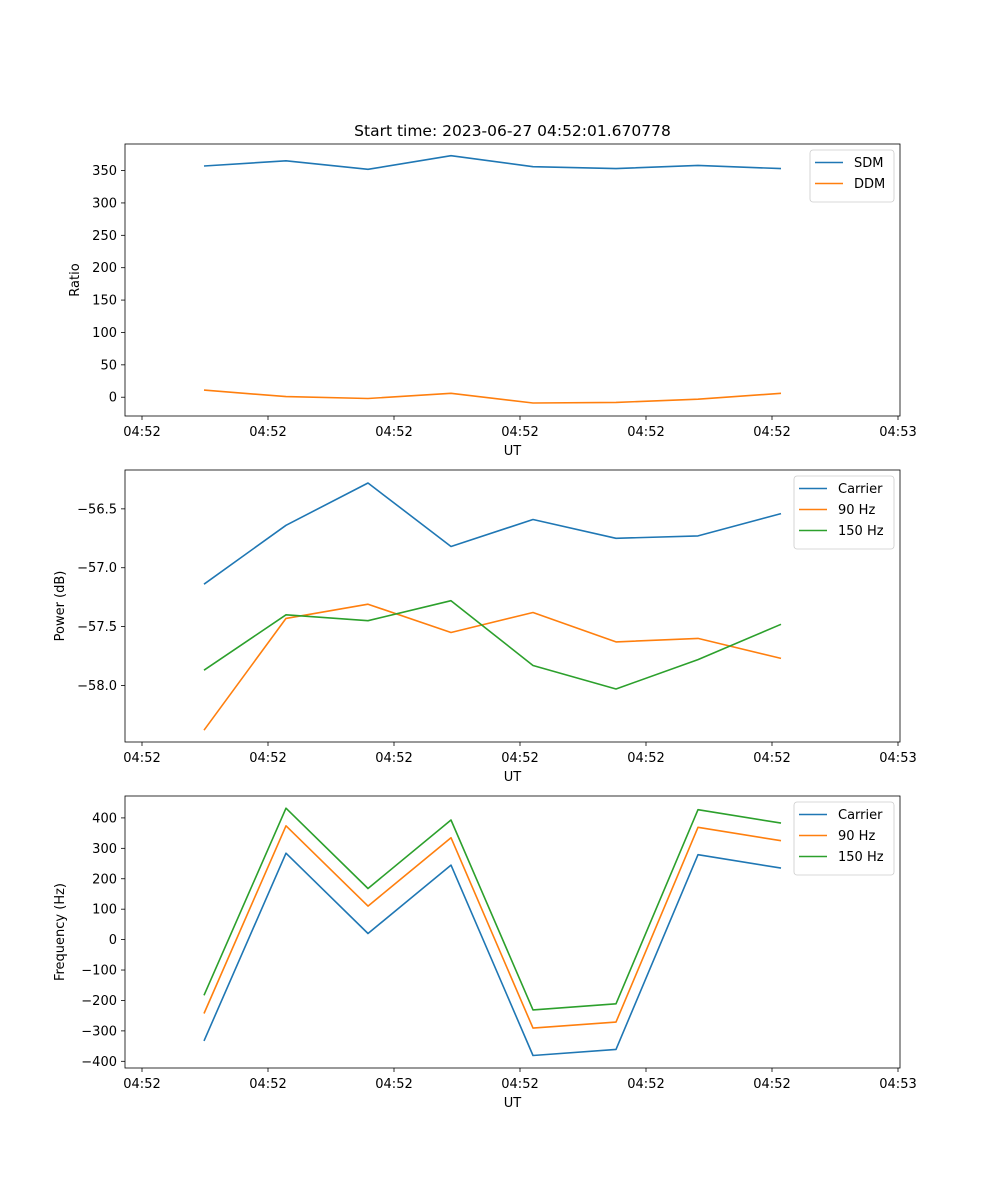 The height and width of the screenshot is (1200, 1000). What do you see at coordinates (108, 285) in the screenshot?
I see `y-axis-ticks: 0 50 100 150 200 250 300 350` at bounding box center [108, 285].